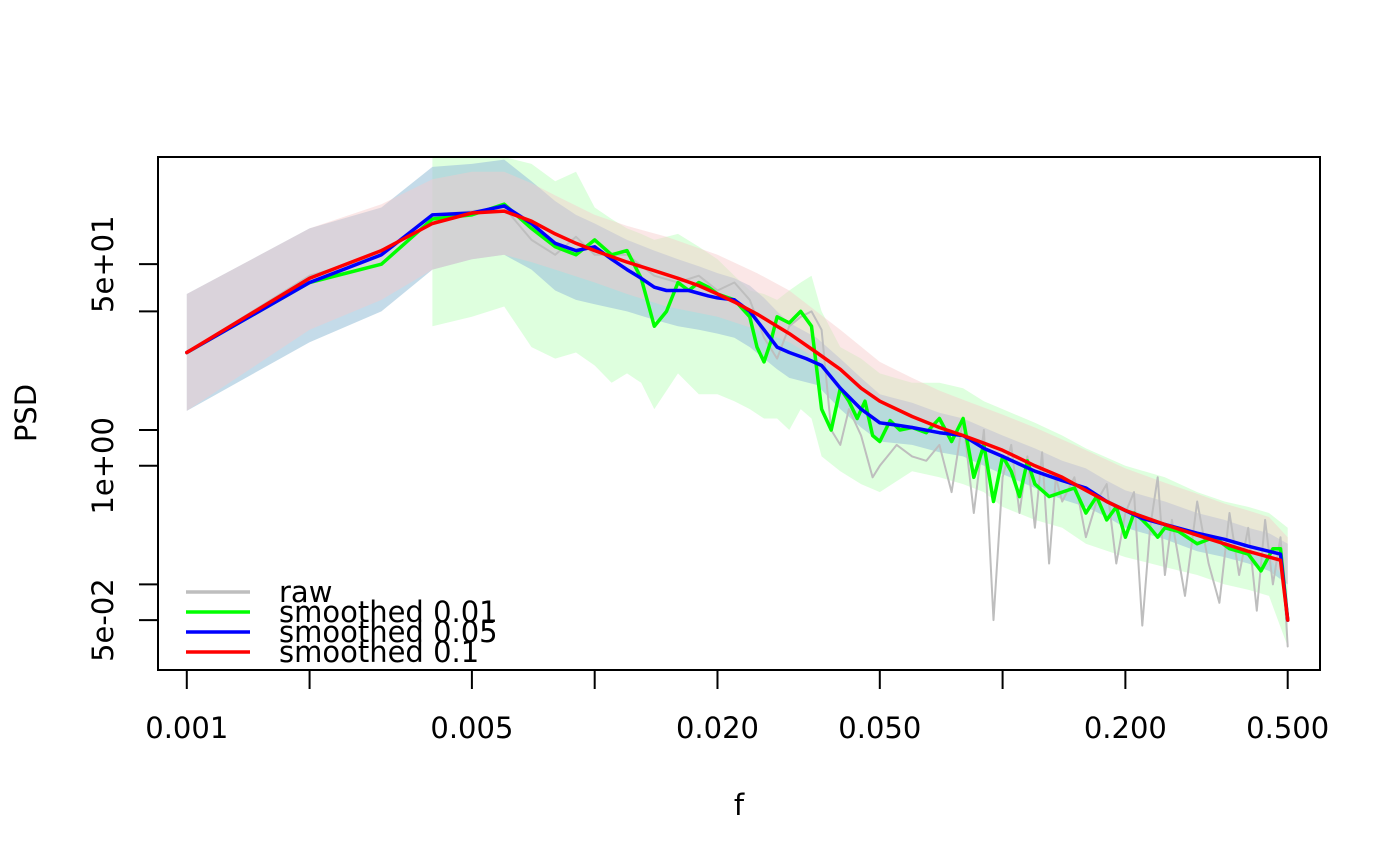 This screenshot has width=1400, height=866. Describe the element at coordinates (1125, 728) in the screenshot. I see `x-tick-label: 0.200` at that location.